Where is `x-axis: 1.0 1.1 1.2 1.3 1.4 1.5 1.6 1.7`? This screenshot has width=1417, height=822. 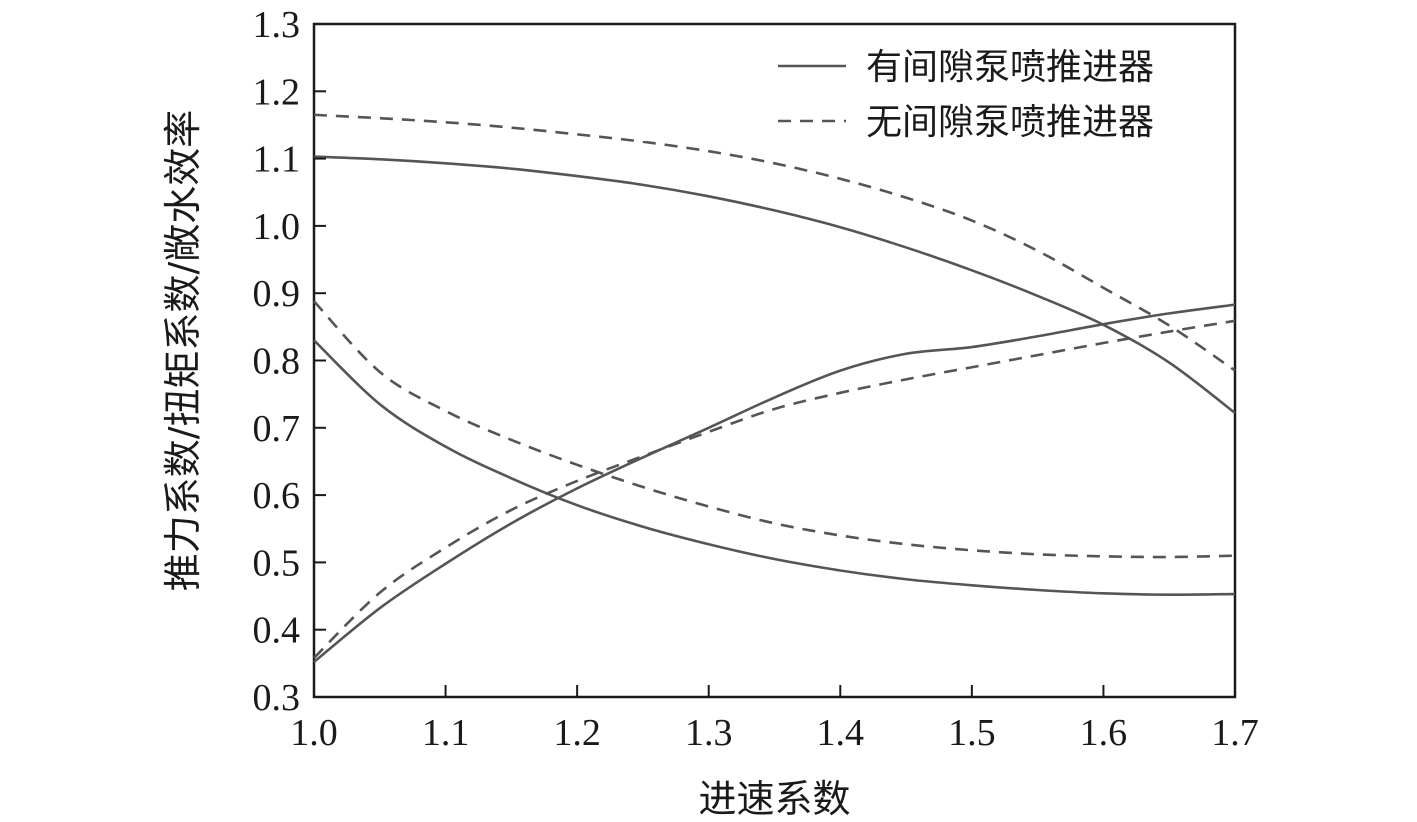
x-axis: 1.0 1.1 1.2 1.3 1.4 1.5 1.6 1.7 is located at coordinates (774, 719).